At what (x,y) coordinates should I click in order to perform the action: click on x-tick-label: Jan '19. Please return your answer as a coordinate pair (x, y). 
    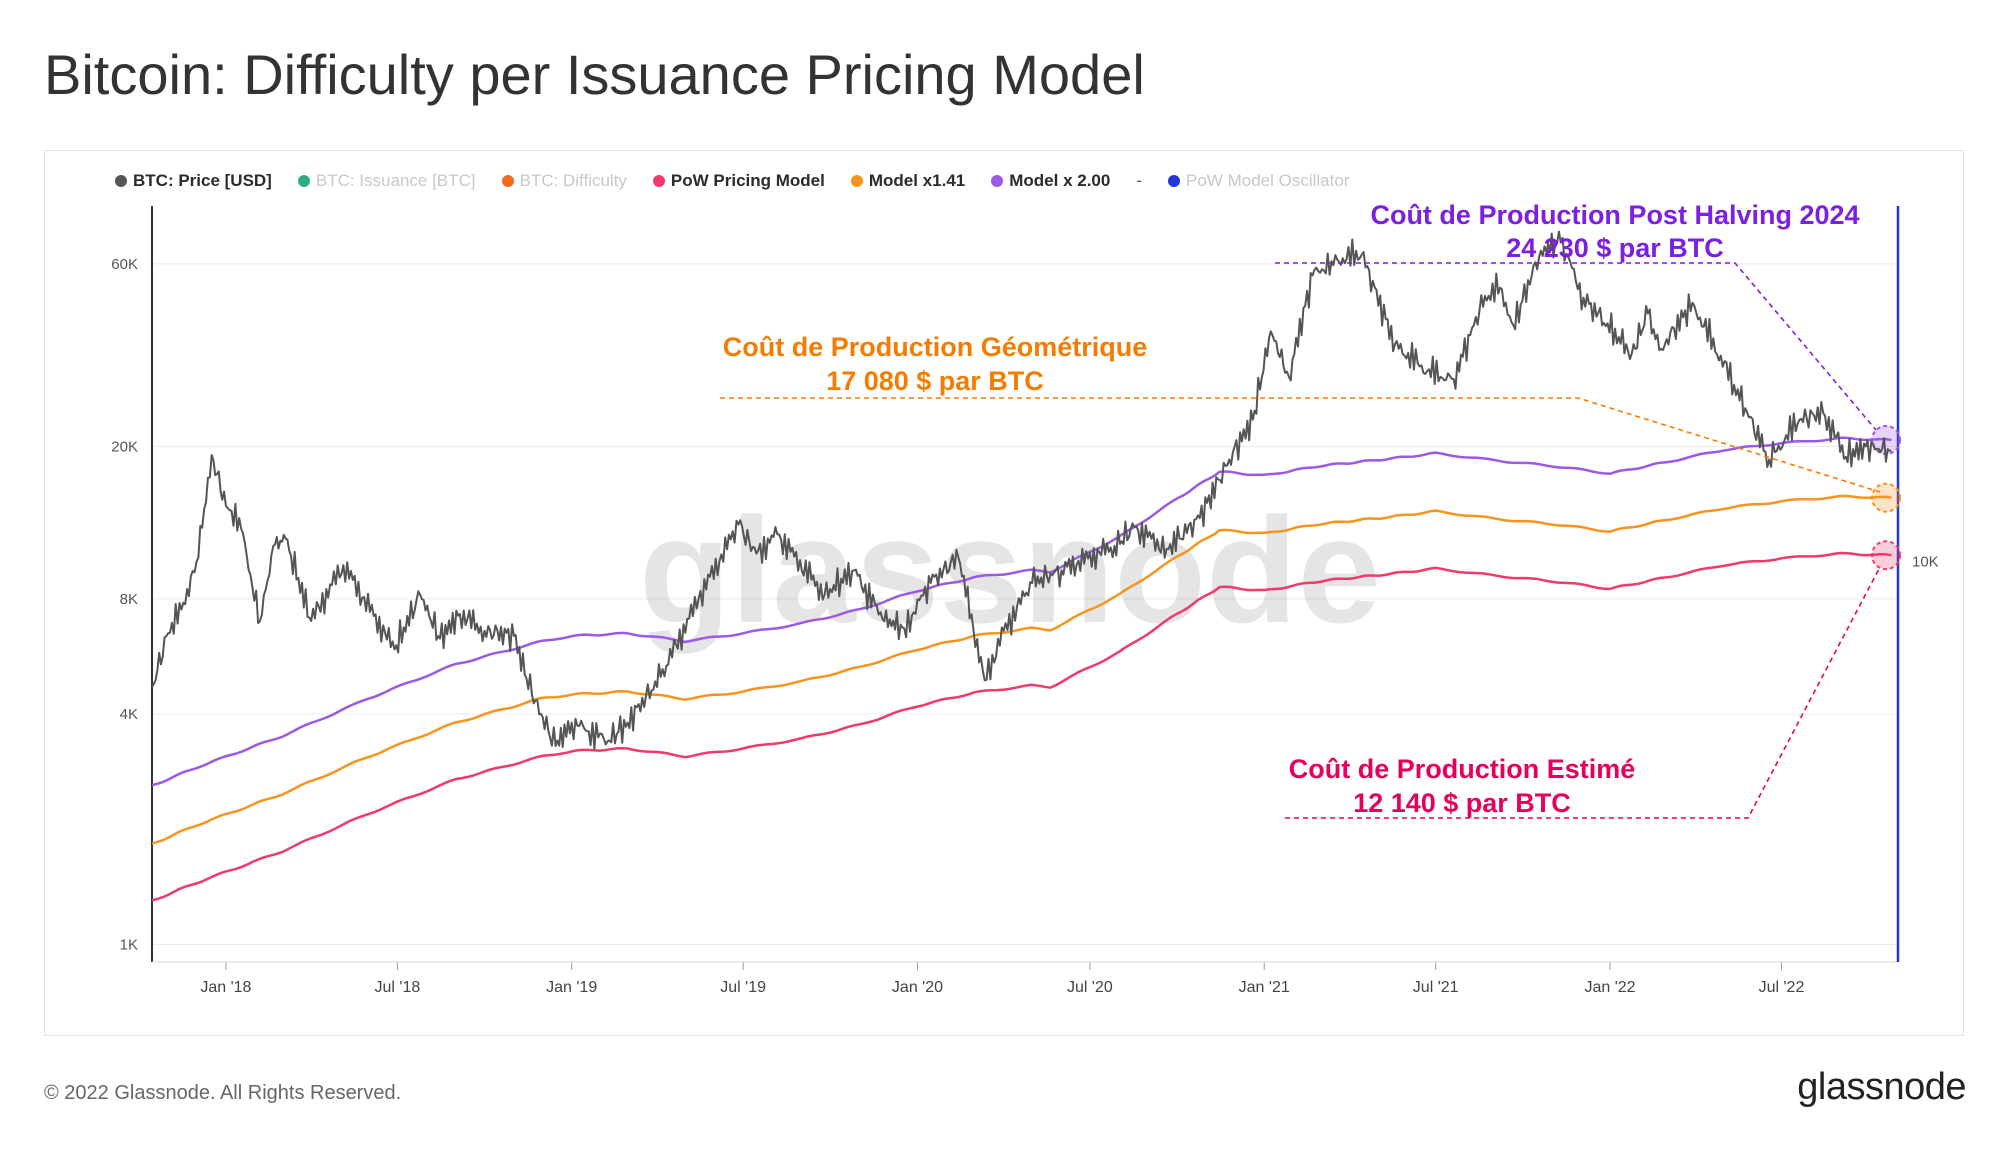
    Looking at the image, I should click on (571, 987).